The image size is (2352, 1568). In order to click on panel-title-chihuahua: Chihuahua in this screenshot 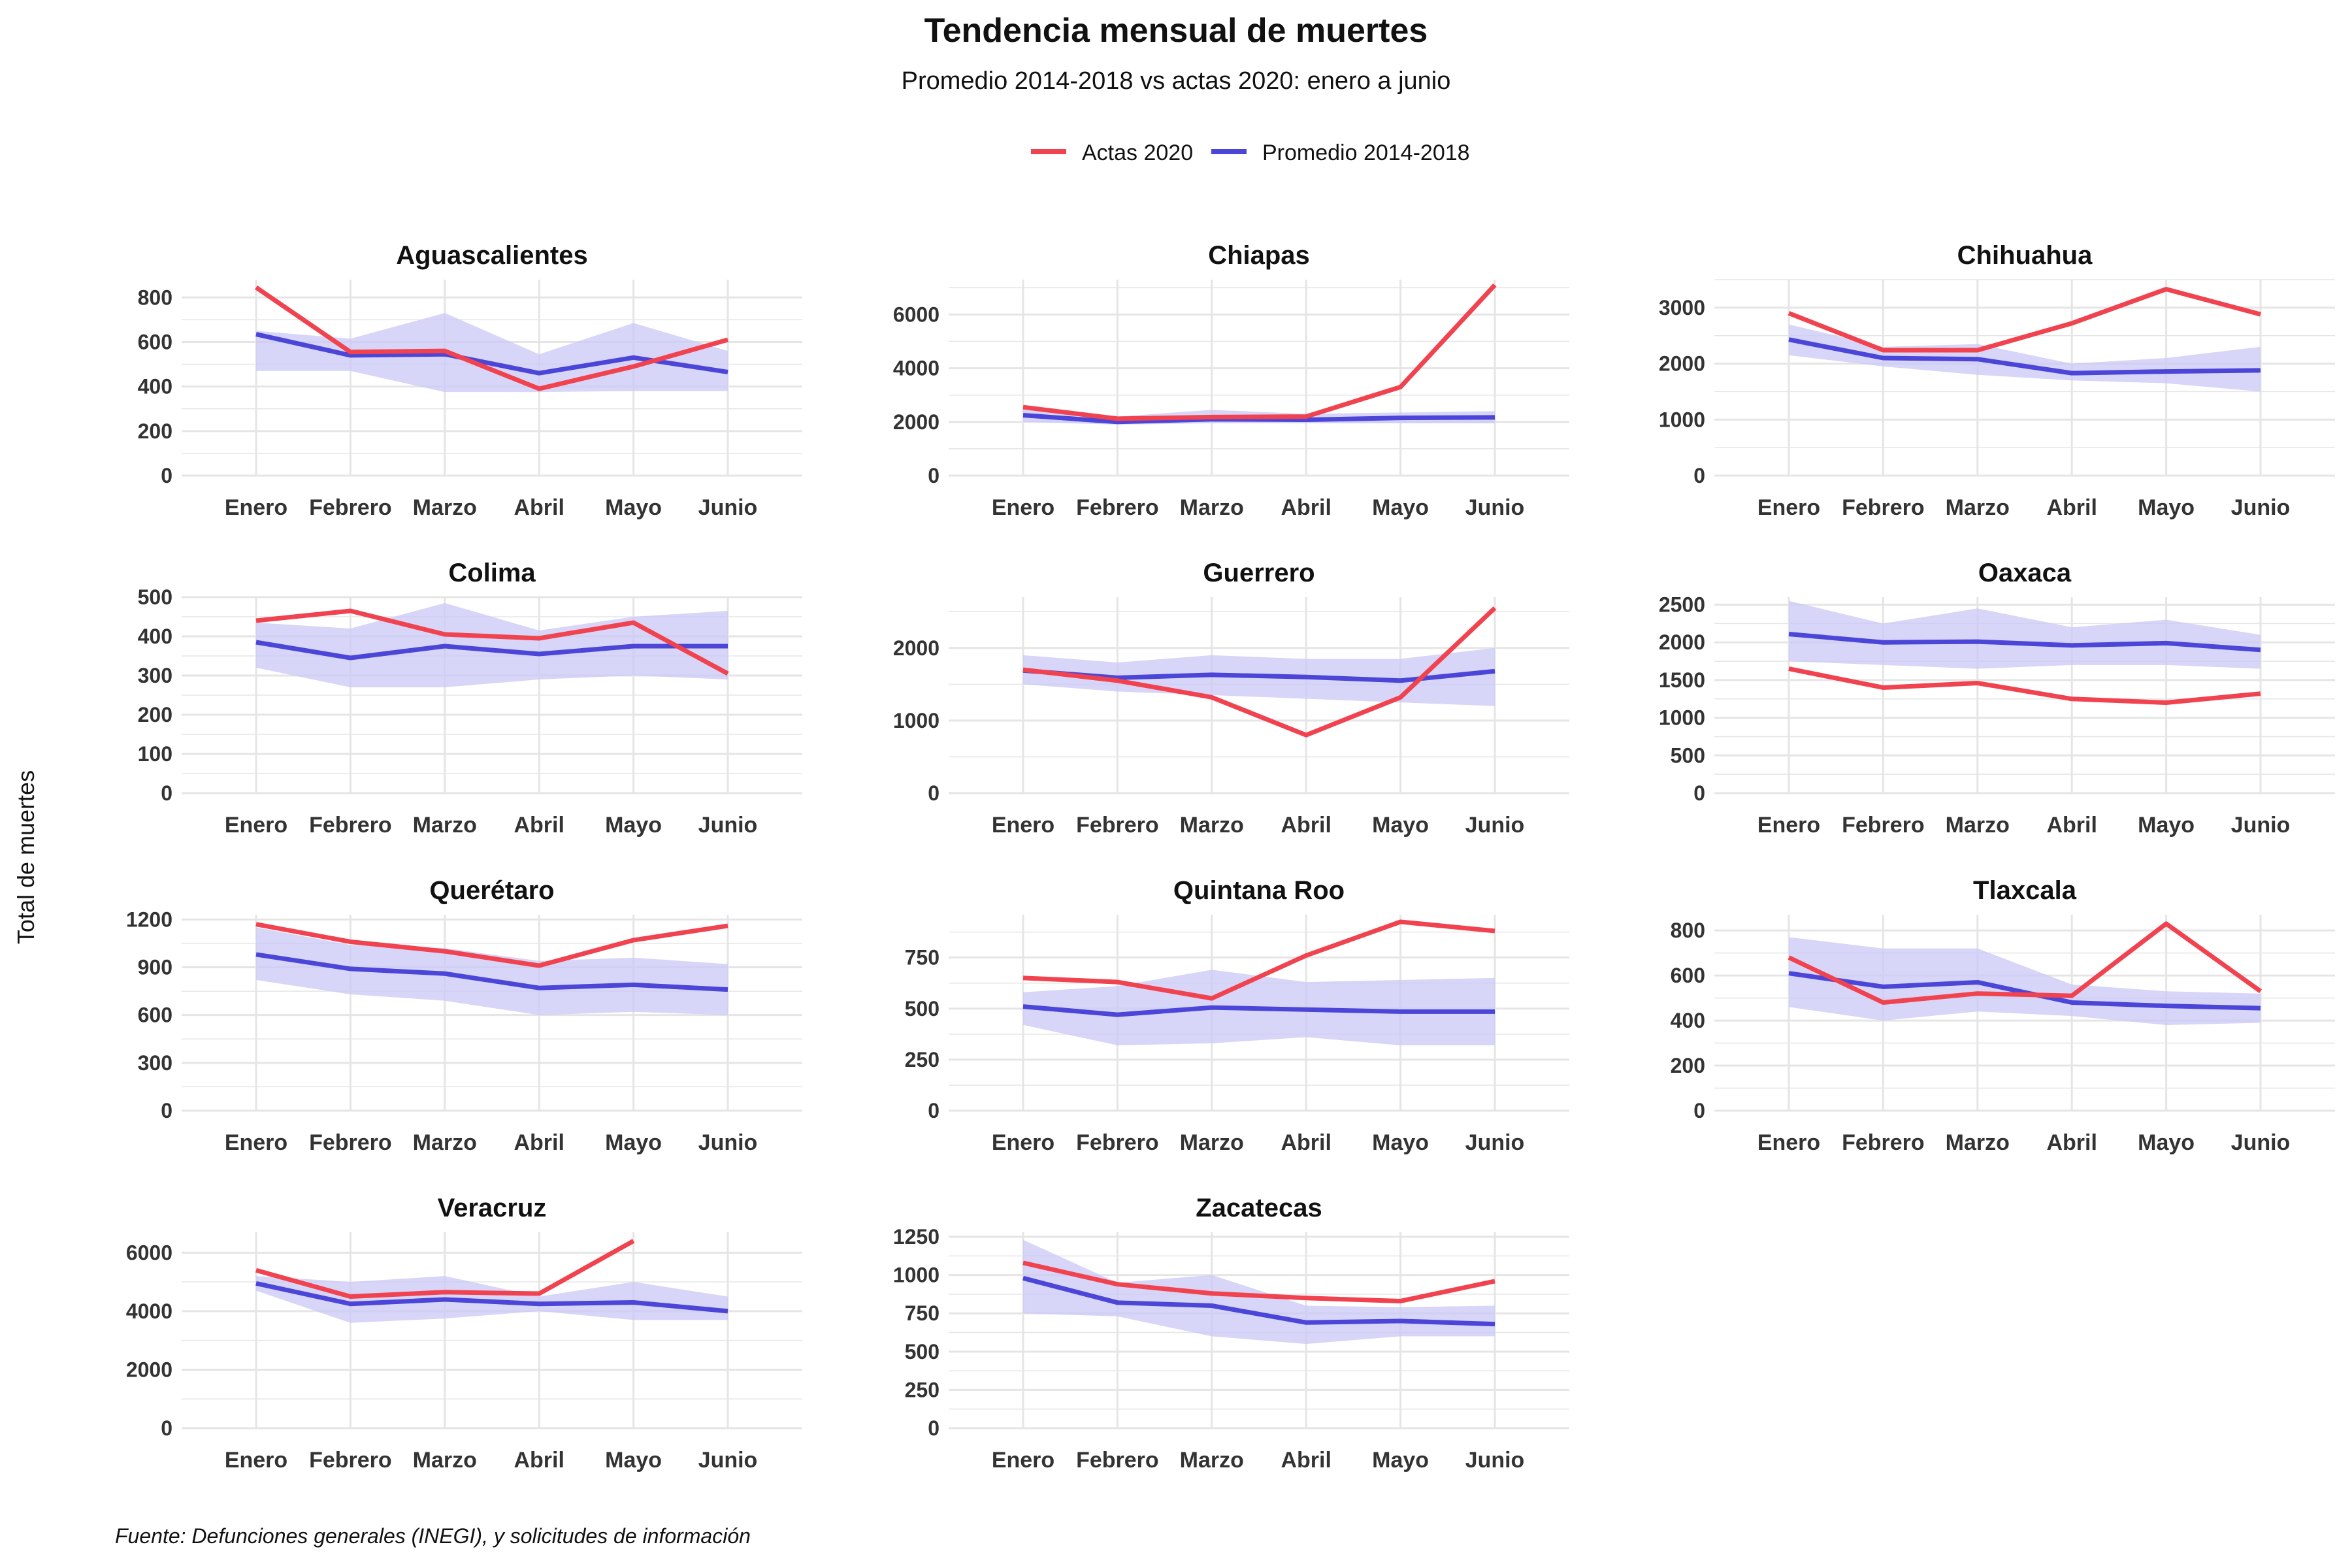, I will do `click(2025, 255)`.